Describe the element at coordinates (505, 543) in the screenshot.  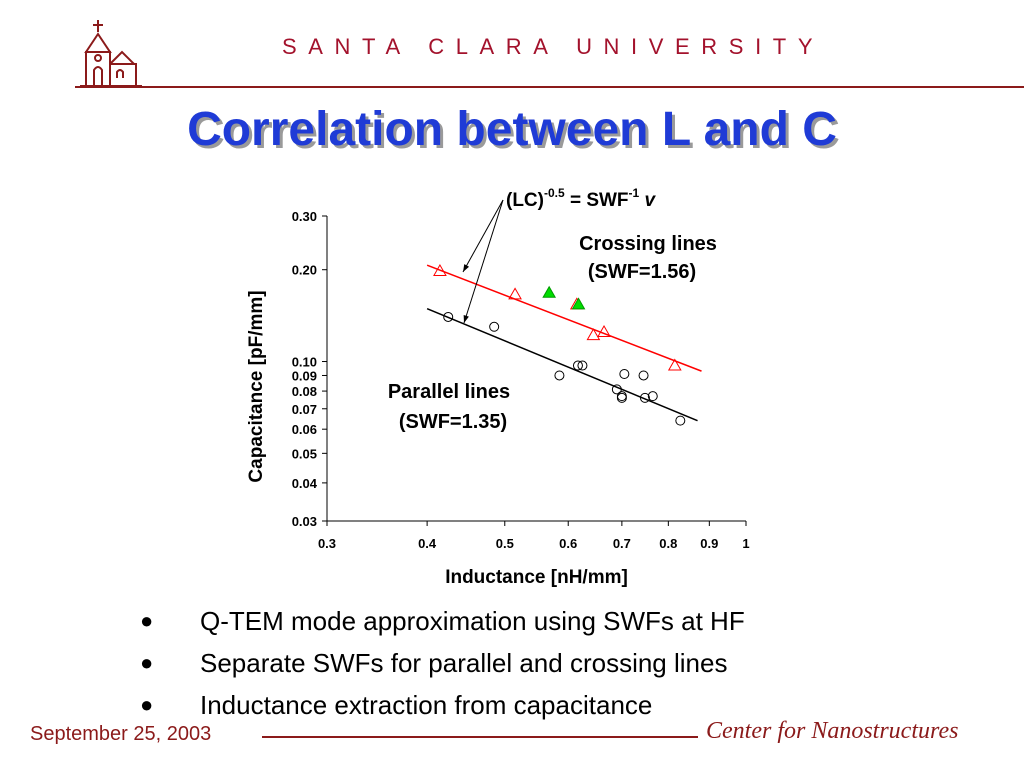
I see `x-tick-label: 0.5` at that location.